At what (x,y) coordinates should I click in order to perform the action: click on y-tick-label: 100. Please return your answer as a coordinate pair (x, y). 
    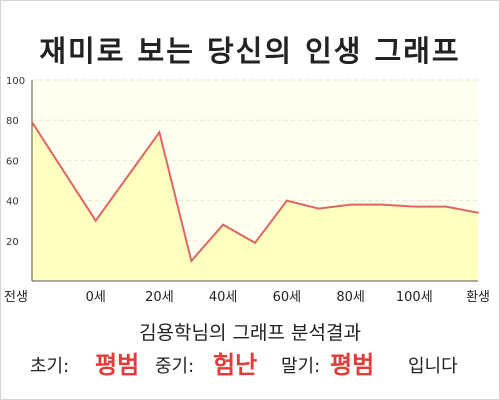
    Looking at the image, I should click on (15, 81).